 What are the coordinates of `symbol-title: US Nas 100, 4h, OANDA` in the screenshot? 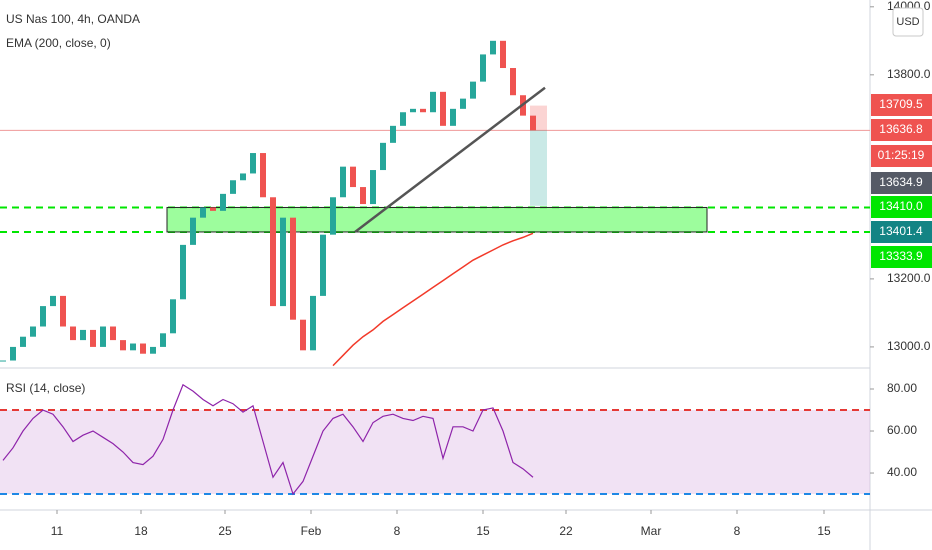 It's located at (73, 19).